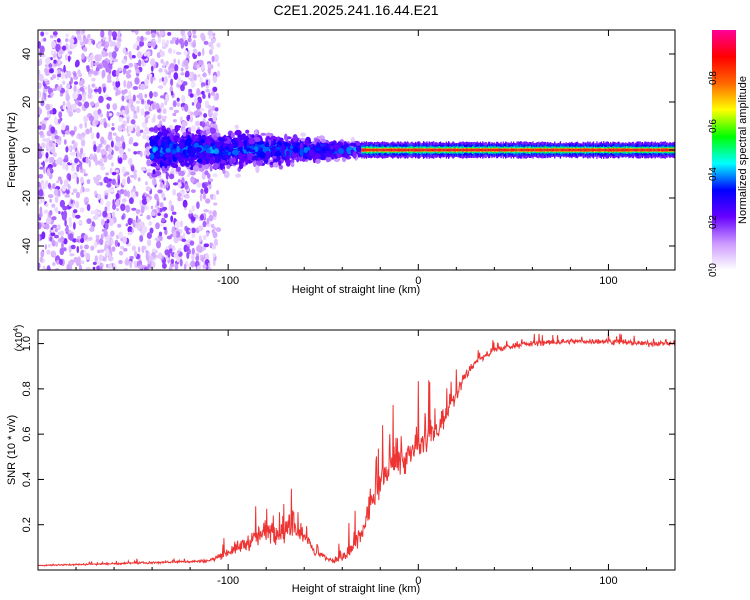 This screenshot has height=600, width=750. Describe the element at coordinates (19, 341) in the screenshot. I see `multiplier-base: (x10` at that location.